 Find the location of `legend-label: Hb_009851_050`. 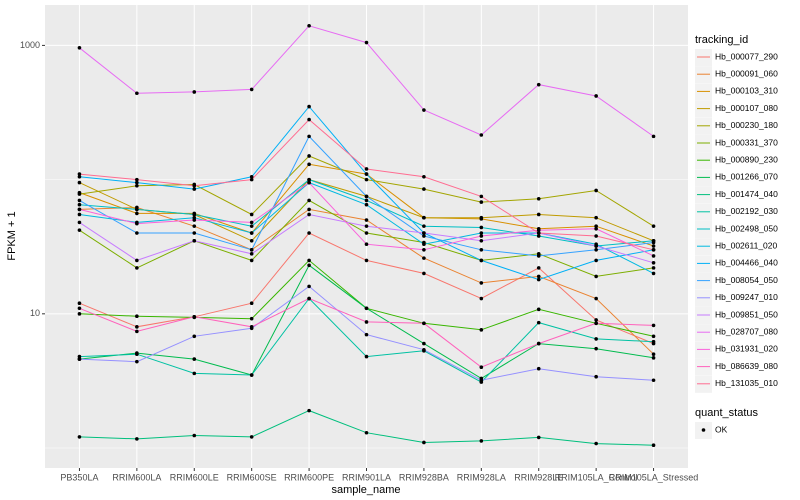

legend-label: Hb_009851_050 is located at coordinates (746, 314).